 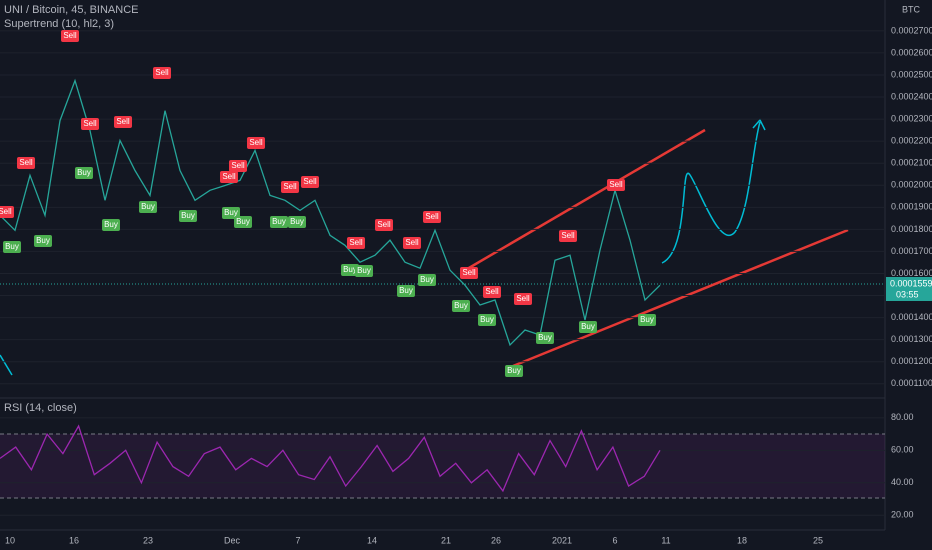 What do you see at coordinates (911, 9) in the screenshot?
I see `currency: BTC` at bounding box center [911, 9].